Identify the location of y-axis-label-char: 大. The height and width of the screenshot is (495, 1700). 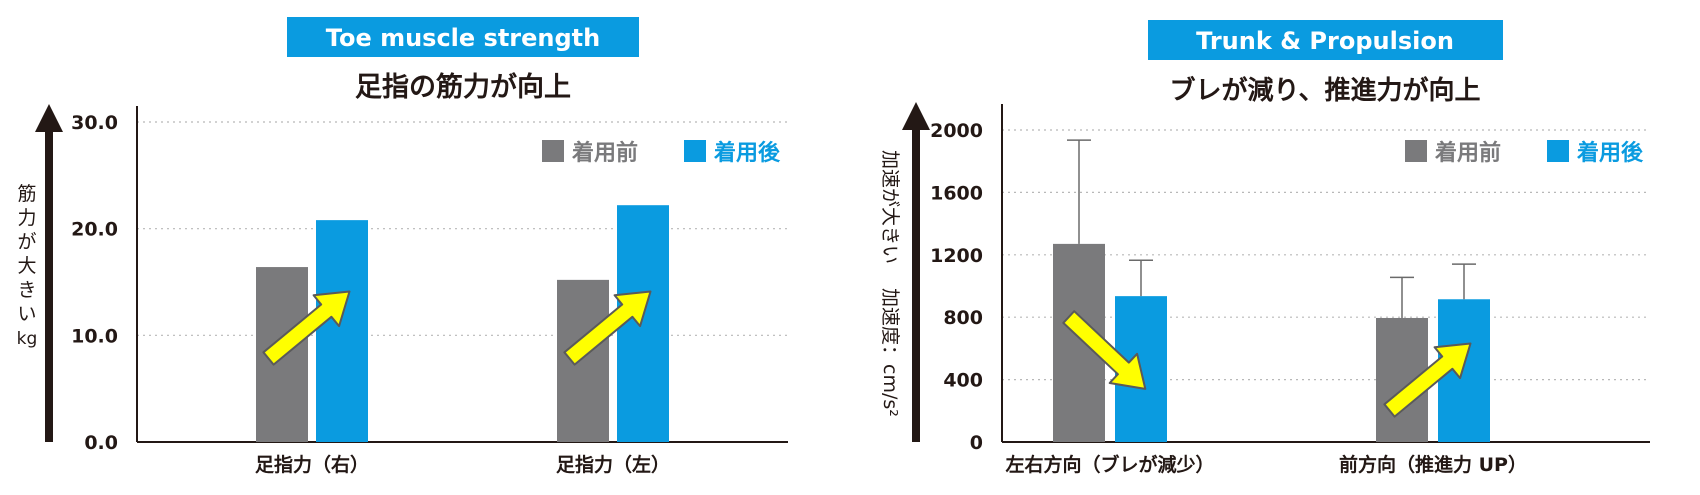
(26, 266).